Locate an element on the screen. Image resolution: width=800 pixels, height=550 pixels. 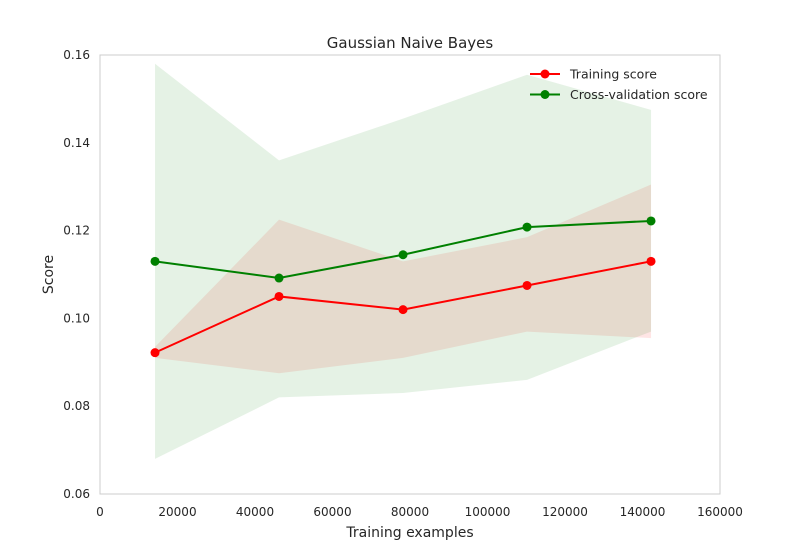
legend-label: Training score is located at coordinates (613, 74).